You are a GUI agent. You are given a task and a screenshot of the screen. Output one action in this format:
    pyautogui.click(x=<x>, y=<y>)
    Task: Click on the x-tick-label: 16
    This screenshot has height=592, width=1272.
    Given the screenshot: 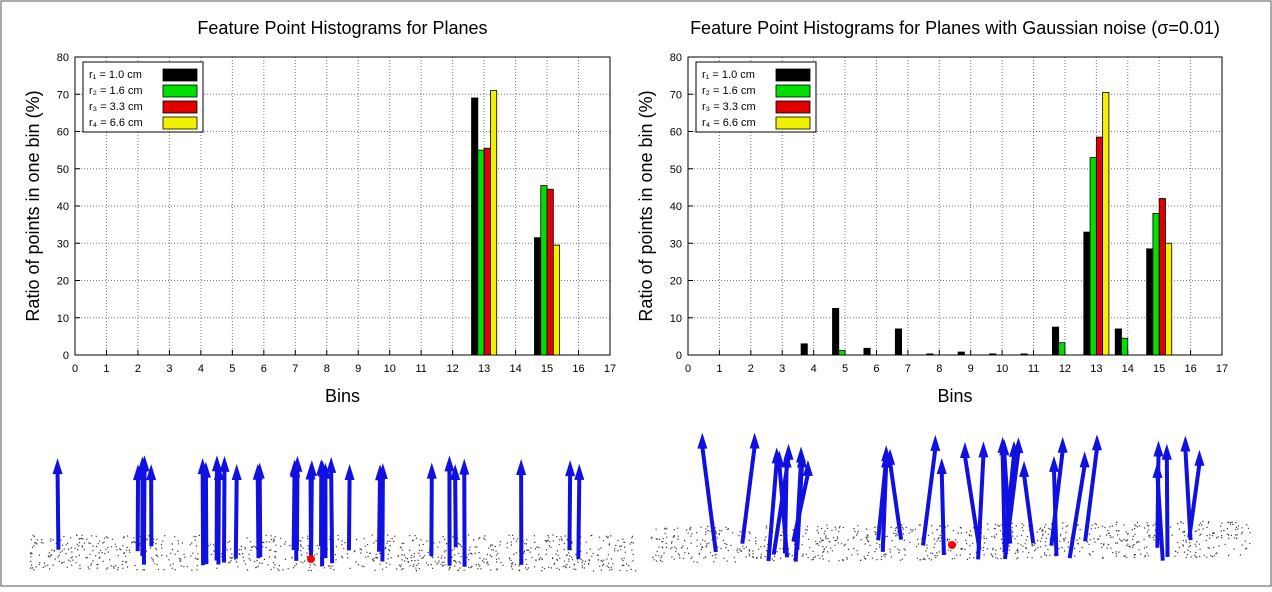 What is the action you would take?
    pyautogui.click(x=1190, y=369)
    